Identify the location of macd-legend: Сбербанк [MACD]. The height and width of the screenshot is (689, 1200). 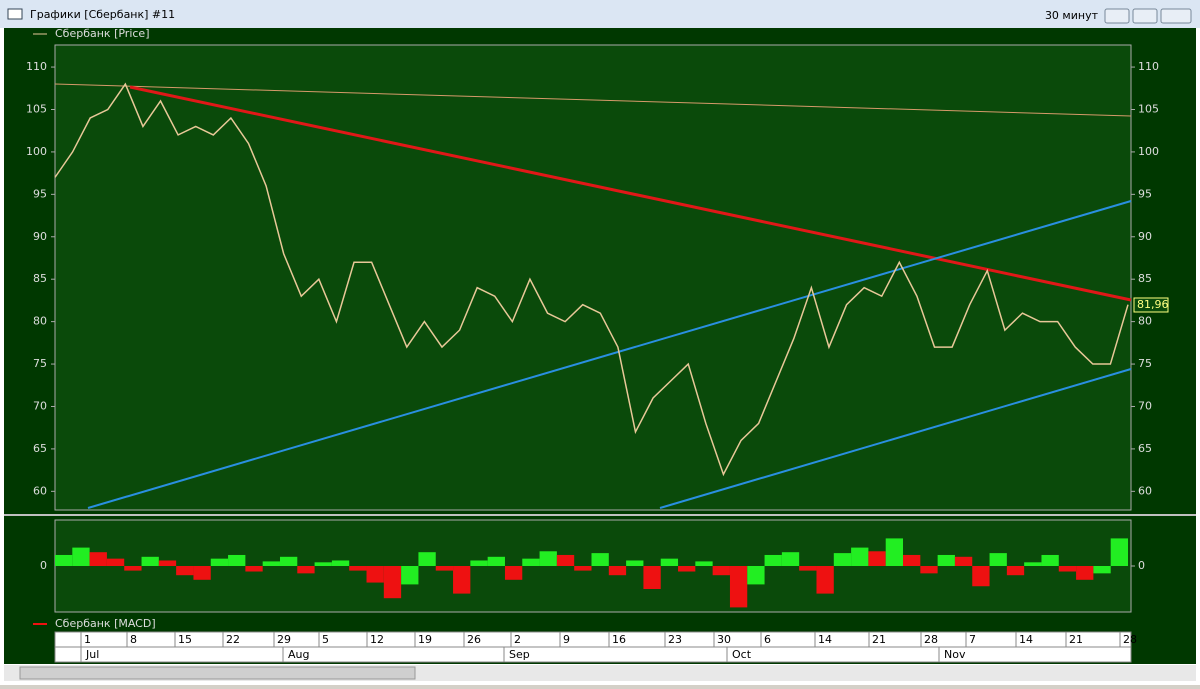
(105, 623).